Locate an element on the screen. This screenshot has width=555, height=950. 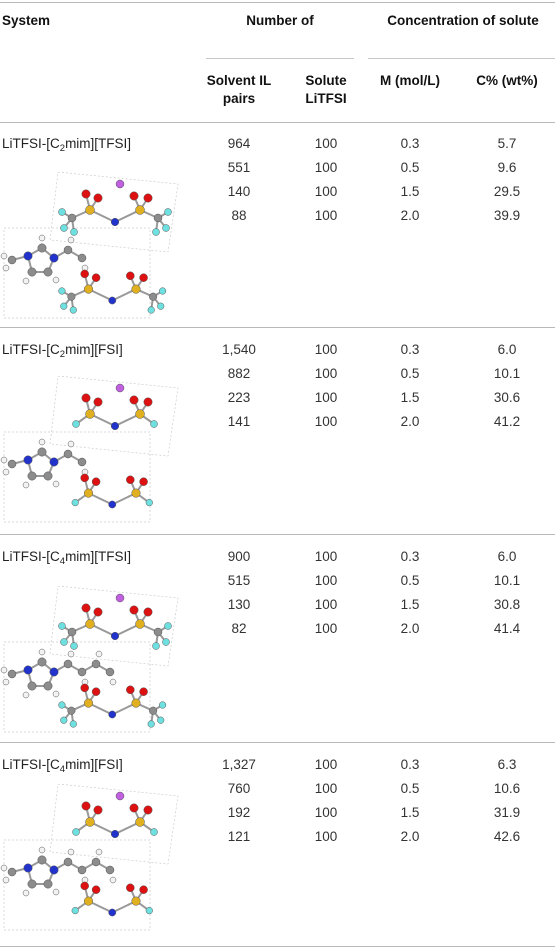
cell-solvent: 141 is located at coordinates (239, 421).